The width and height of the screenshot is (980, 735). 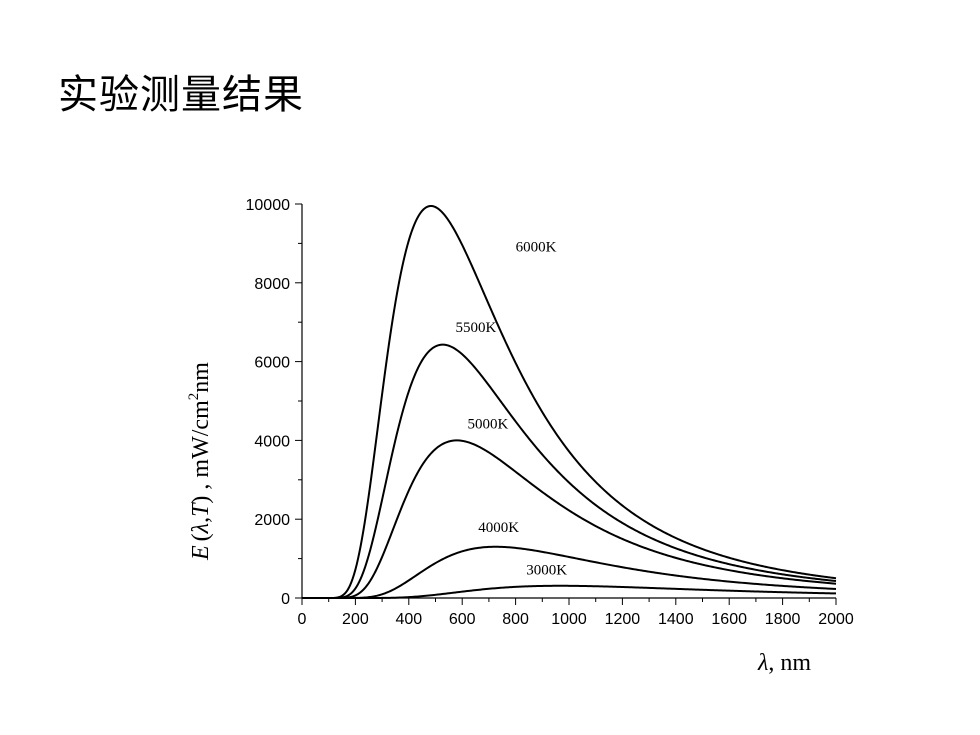 What do you see at coordinates (488, 425) in the screenshot?
I see `series-label-5000K: 5000K` at bounding box center [488, 425].